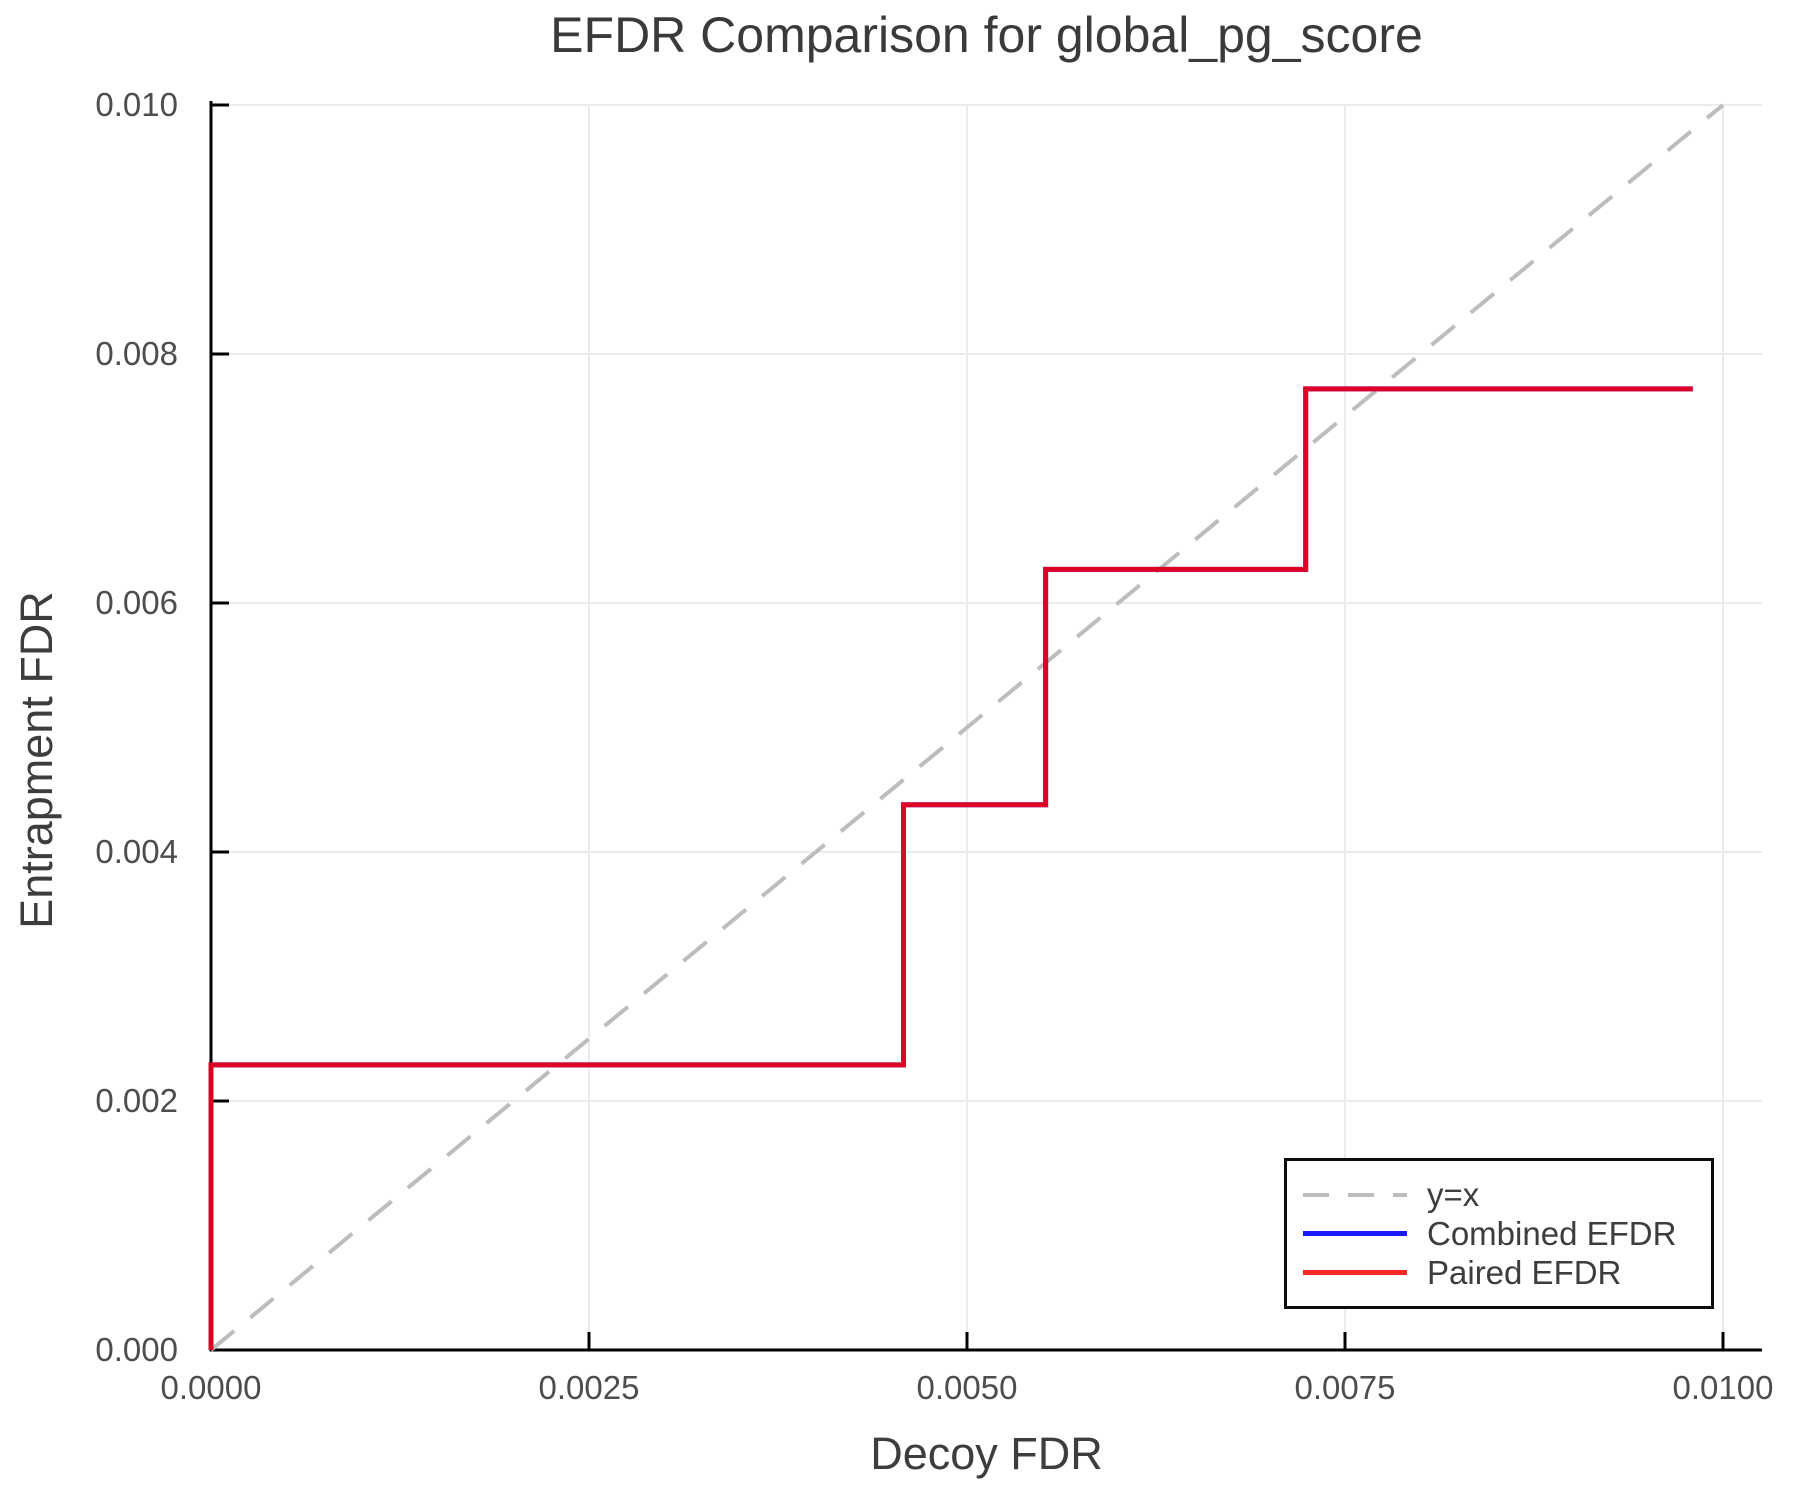  I want to click on x-axis-label: Decoy FDR, so click(986, 1453).